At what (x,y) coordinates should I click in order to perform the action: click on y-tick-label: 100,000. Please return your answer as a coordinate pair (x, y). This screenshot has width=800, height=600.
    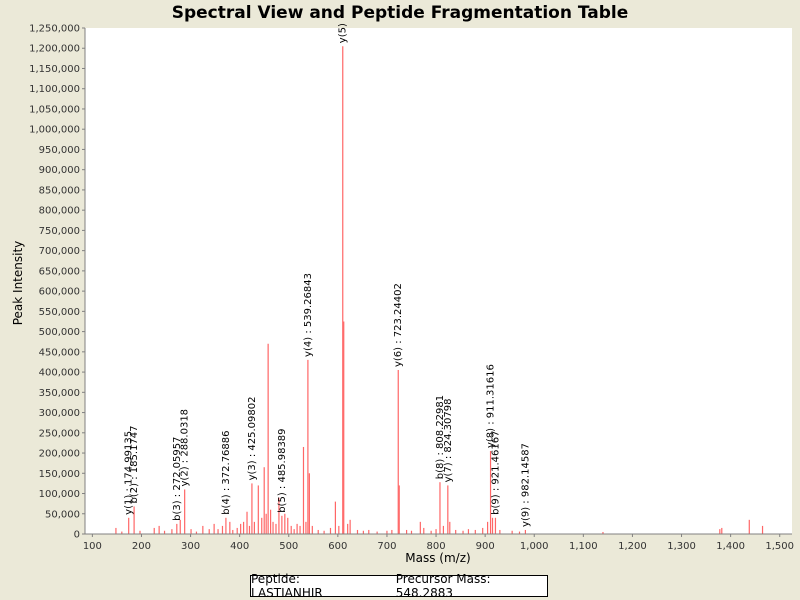
    Looking at the image, I should click on (59, 494).